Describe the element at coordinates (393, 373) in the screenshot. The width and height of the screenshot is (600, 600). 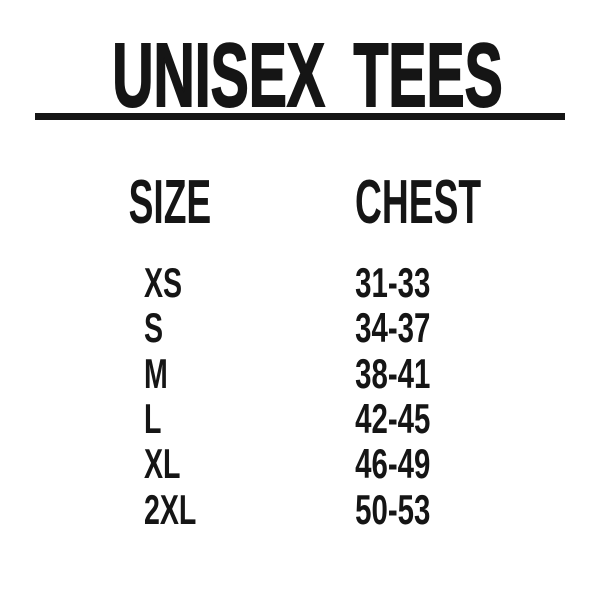
I see `chest-cell: 38-41` at that location.